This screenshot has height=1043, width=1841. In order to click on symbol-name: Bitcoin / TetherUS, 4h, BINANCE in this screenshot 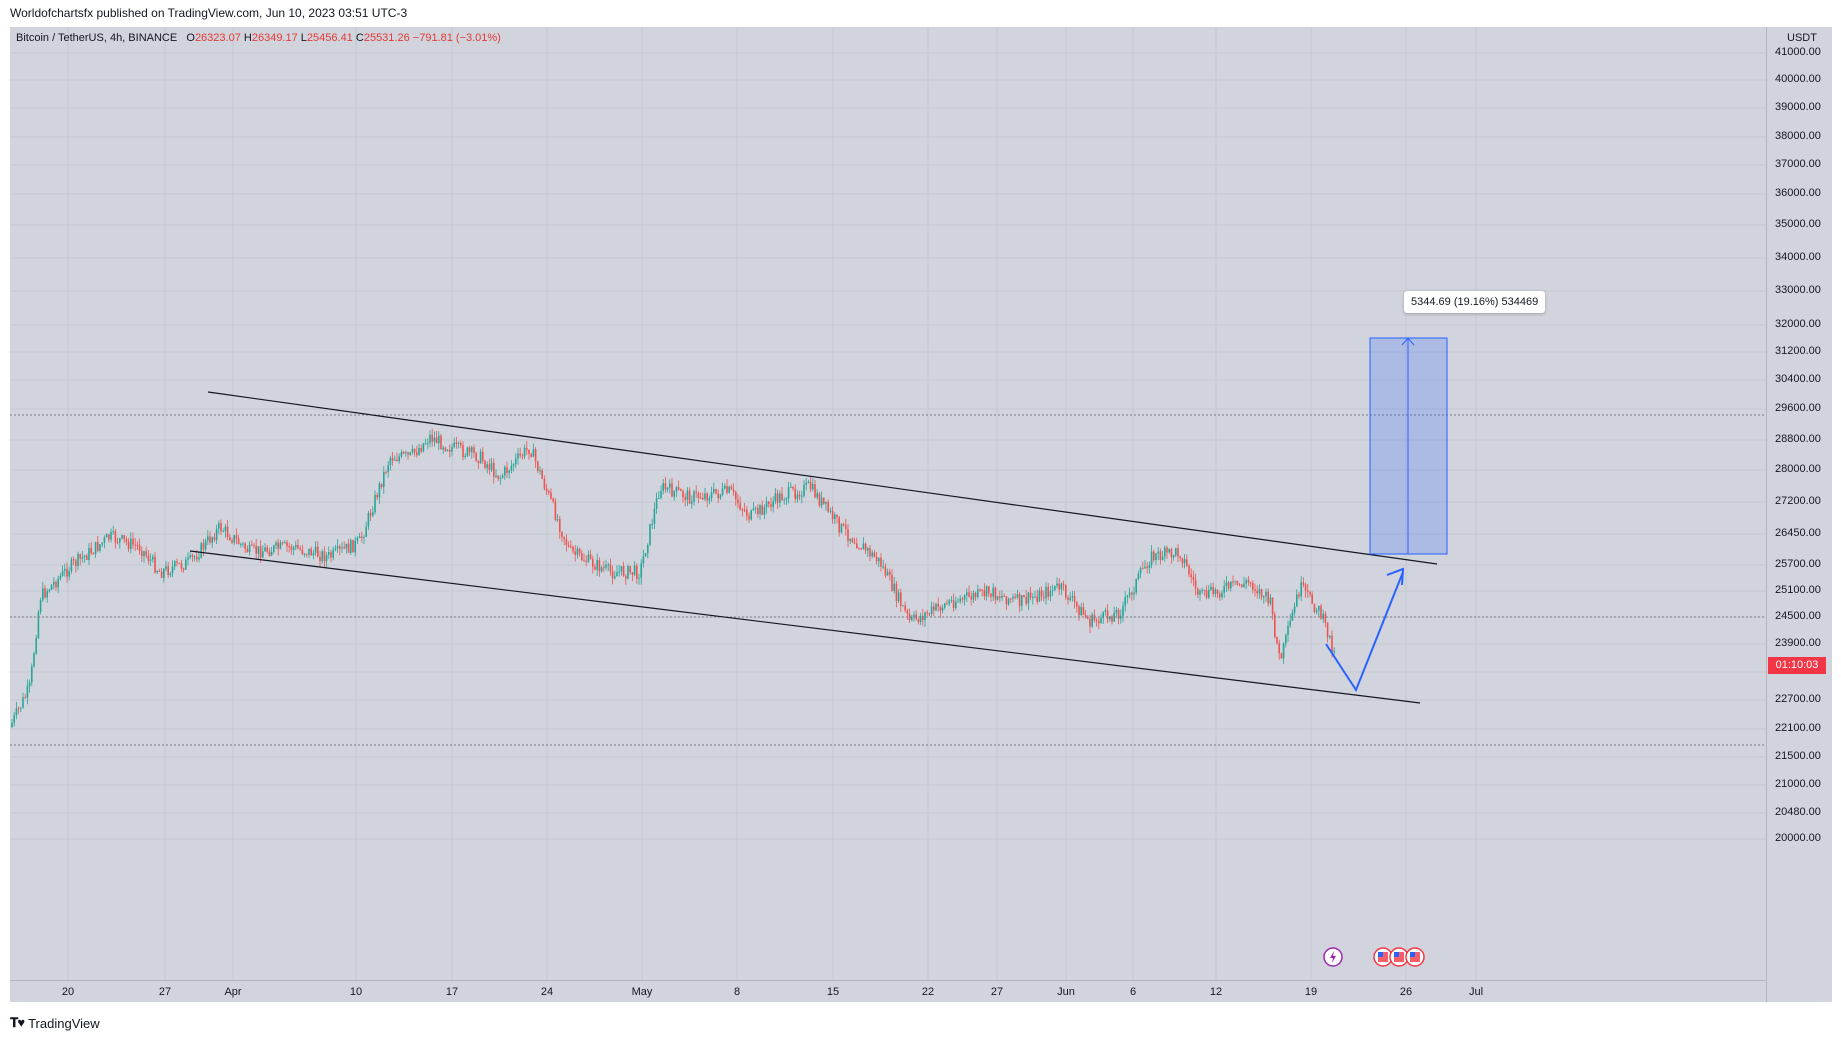, I will do `click(97, 38)`.